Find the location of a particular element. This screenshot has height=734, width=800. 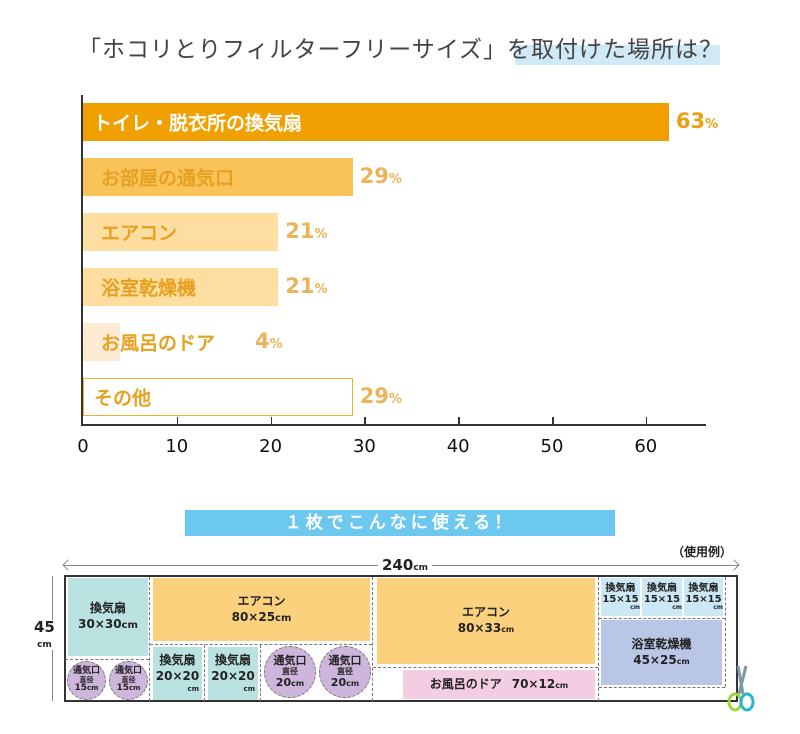

size: 80×33cm is located at coordinates (486, 628).